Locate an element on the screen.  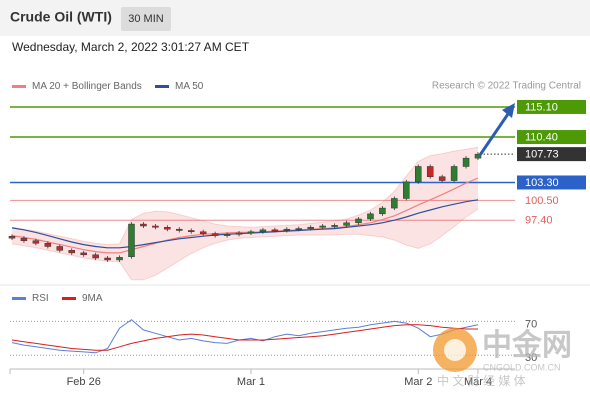
legend-label: 9MA is located at coordinates (92, 298).